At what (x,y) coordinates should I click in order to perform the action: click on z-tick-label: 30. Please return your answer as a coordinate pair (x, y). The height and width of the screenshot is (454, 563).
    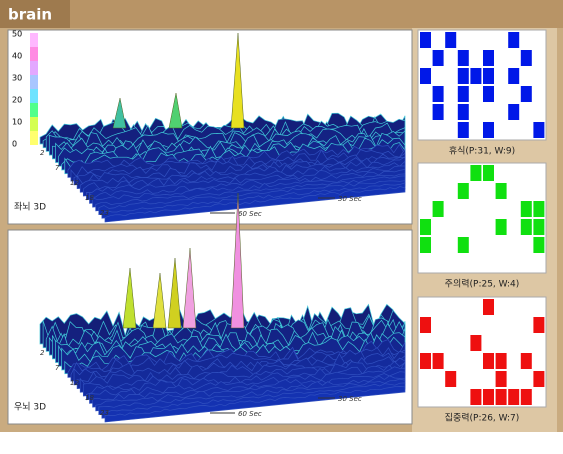
    Looking at the image, I should click on (17, 78).